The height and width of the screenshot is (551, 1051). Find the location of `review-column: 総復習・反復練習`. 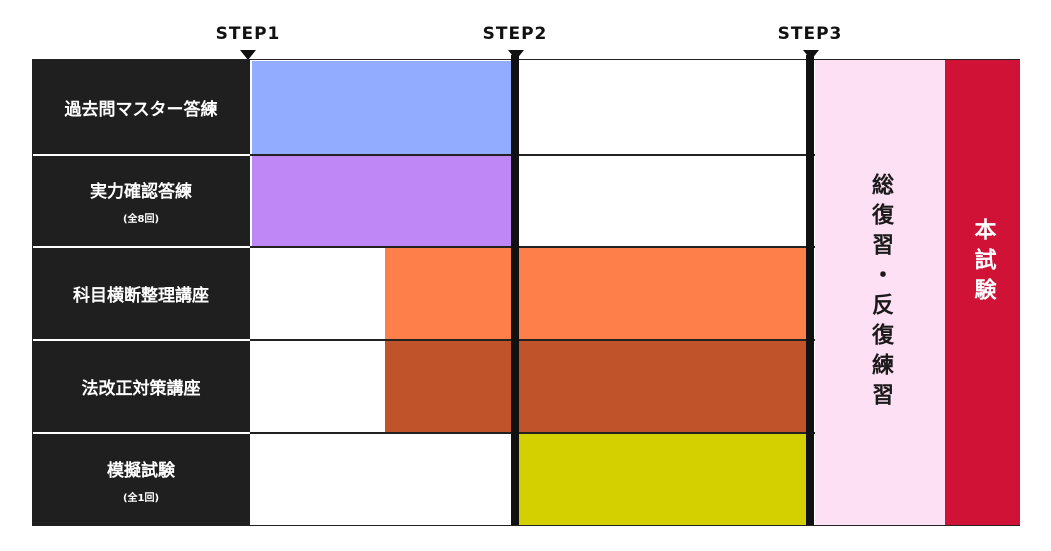

review-column: 総復習・反復練習 is located at coordinates (880, 292).